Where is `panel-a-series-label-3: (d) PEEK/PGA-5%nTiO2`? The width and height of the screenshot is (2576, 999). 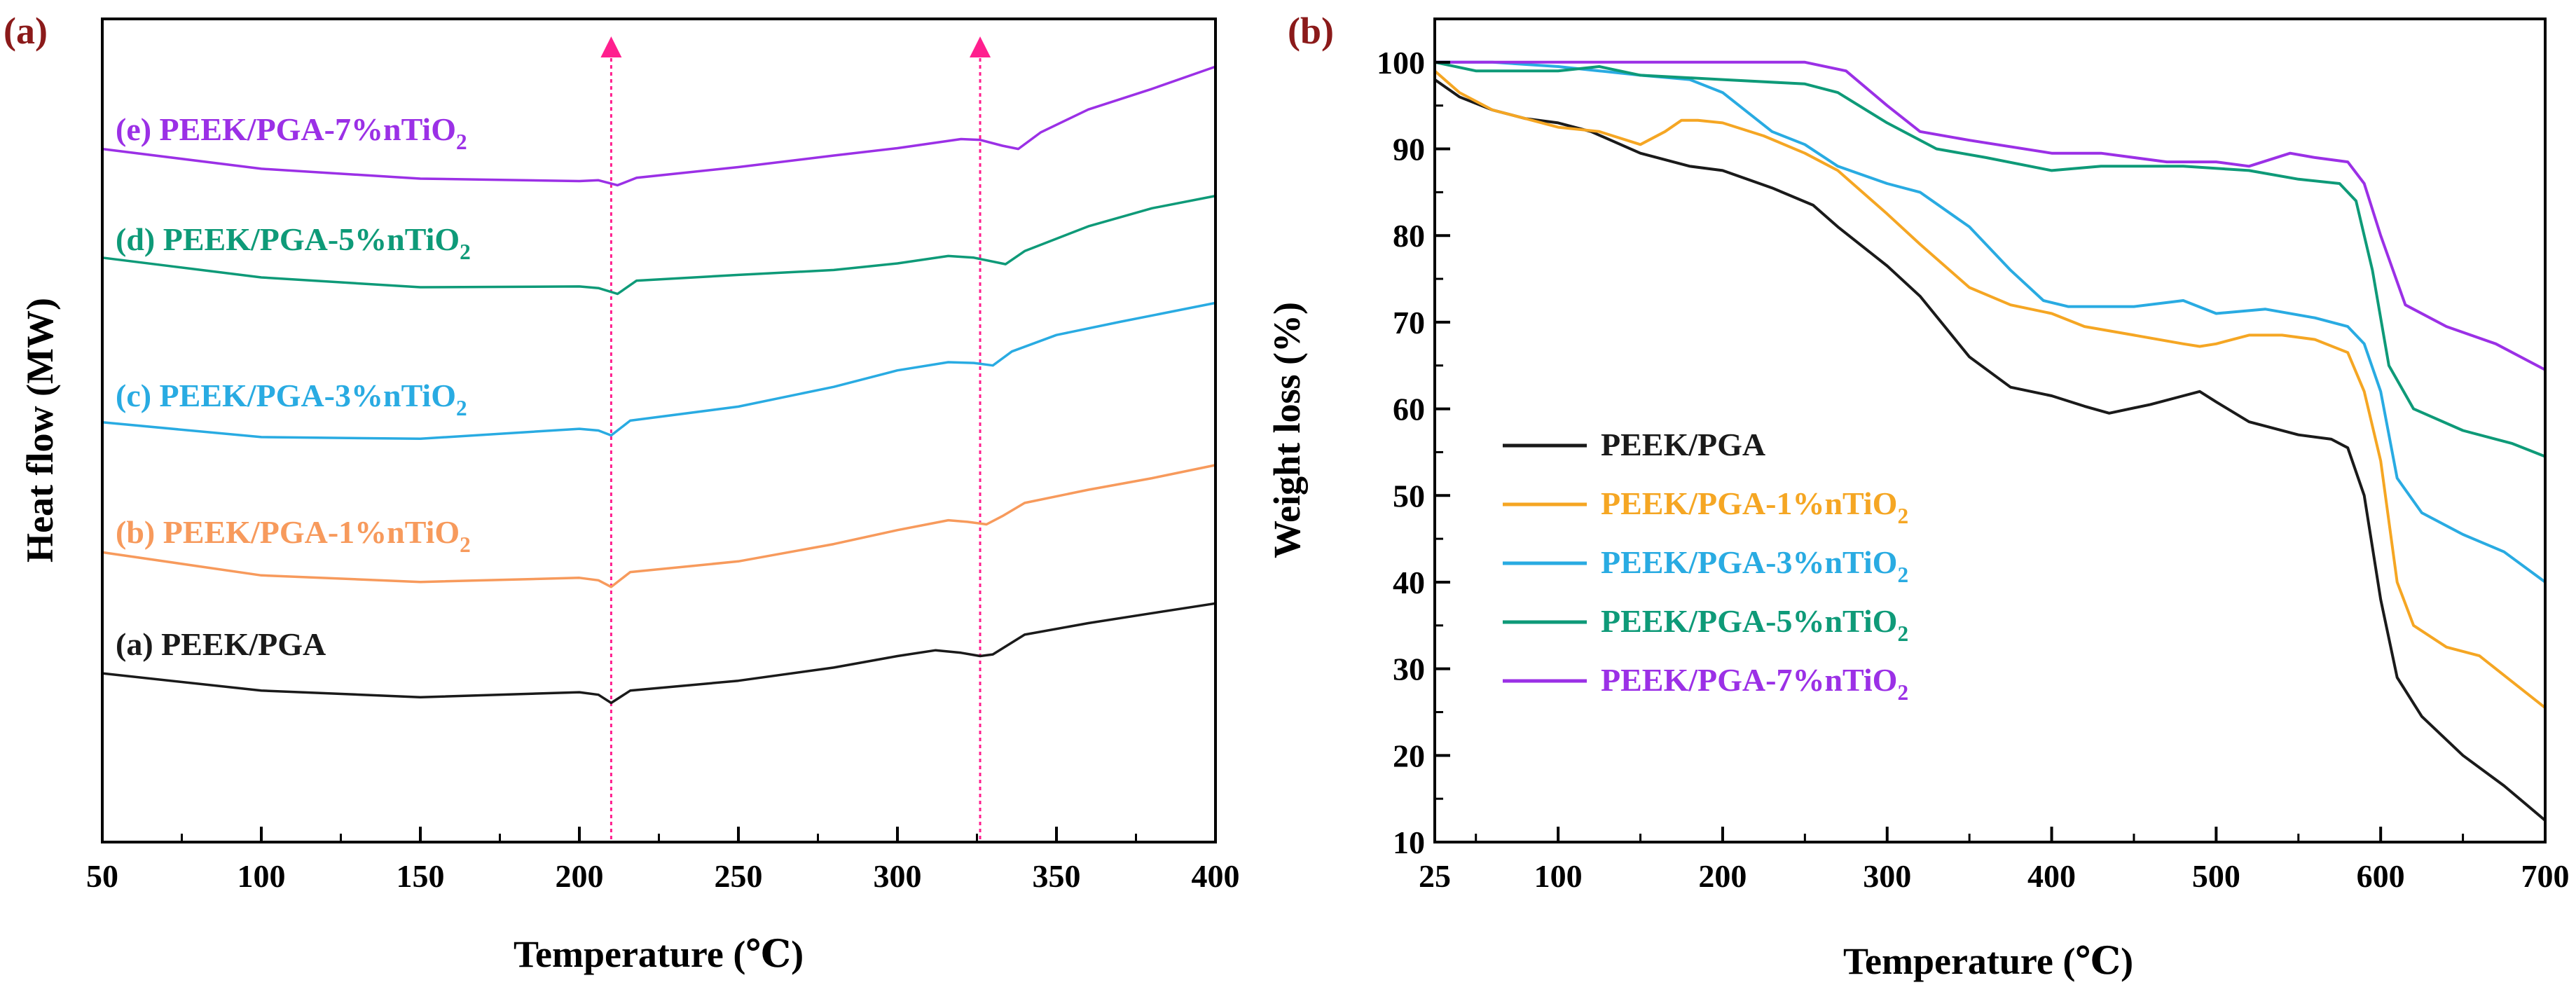 panel-a-series-label-3: (d) PEEK/PGA-5%nTiO2 is located at coordinates (293, 242).